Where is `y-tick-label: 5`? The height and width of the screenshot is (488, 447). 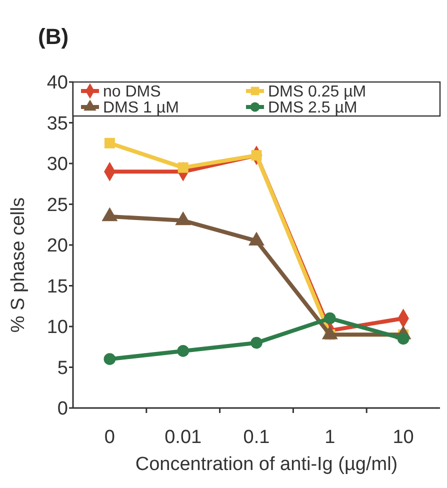
y-tick-label: 5 is located at coordinates (62, 368).